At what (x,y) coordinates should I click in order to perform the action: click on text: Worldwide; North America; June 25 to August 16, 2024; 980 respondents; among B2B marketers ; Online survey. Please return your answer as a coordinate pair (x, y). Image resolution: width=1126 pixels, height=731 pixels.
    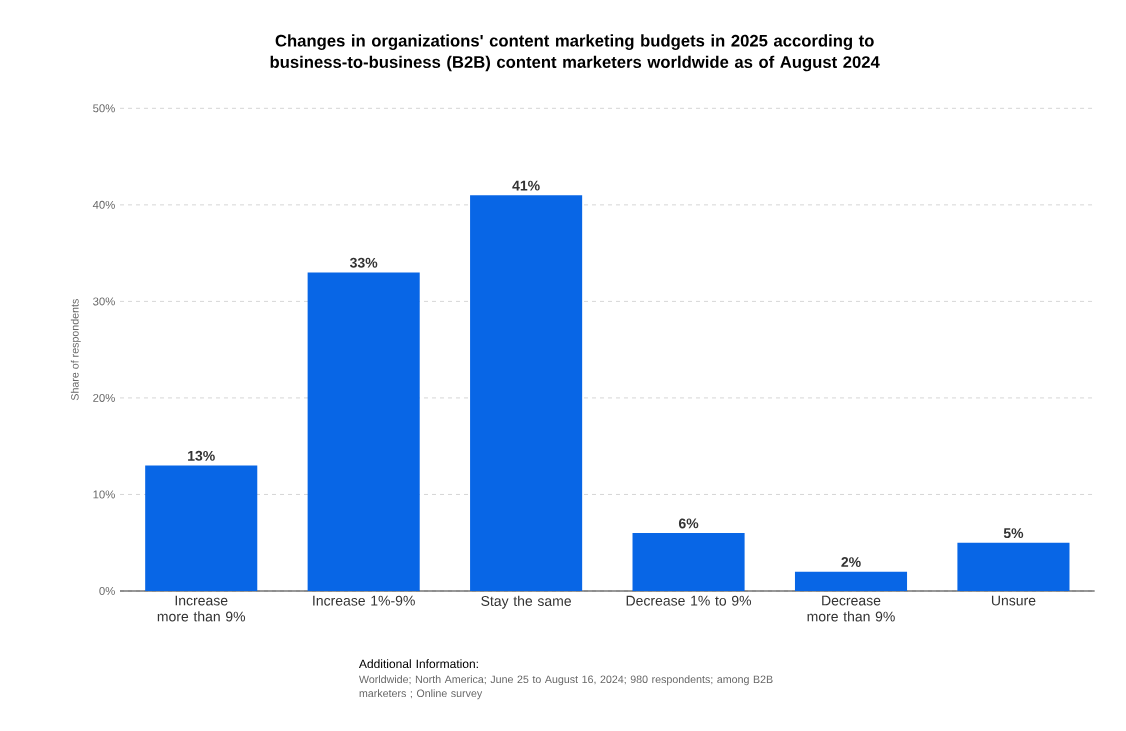
    Looking at the image, I should click on (565, 687).